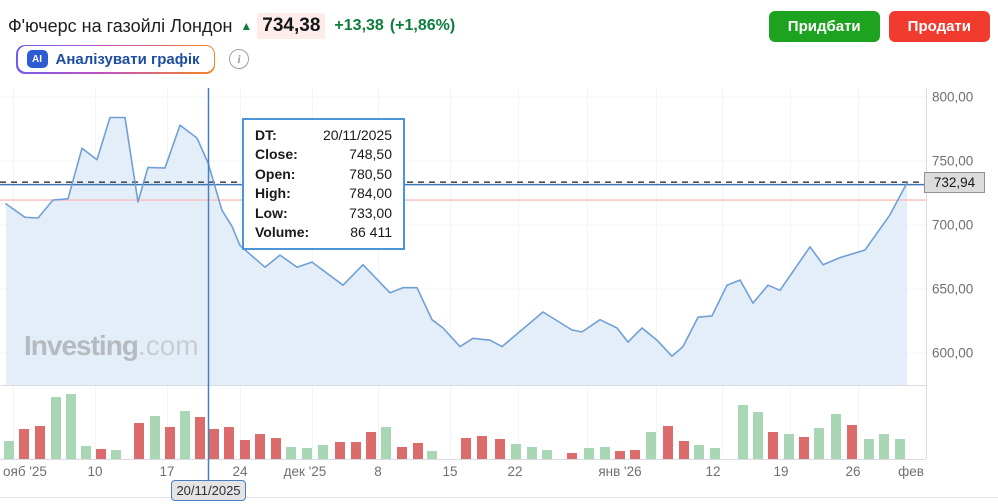 The width and height of the screenshot is (998, 504). What do you see at coordinates (168, 345) in the screenshot?
I see `watermark-tld: .com` at bounding box center [168, 345].